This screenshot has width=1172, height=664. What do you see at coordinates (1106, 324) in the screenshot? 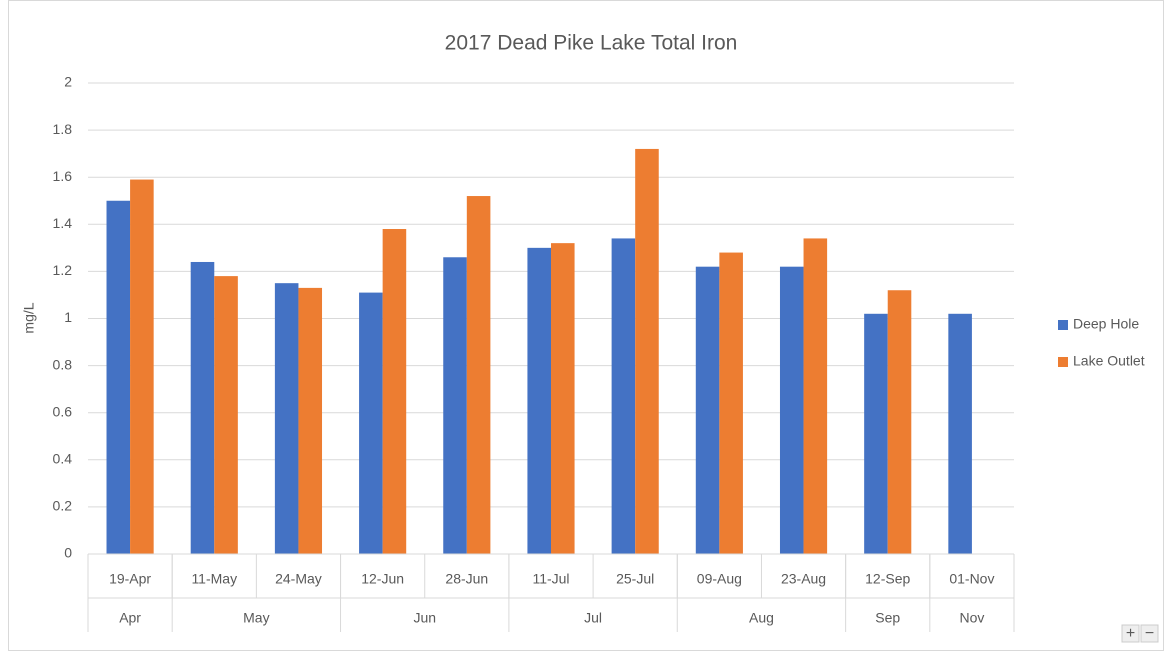
I see `legend-label: Deep Hole` at bounding box center [1106, 324].